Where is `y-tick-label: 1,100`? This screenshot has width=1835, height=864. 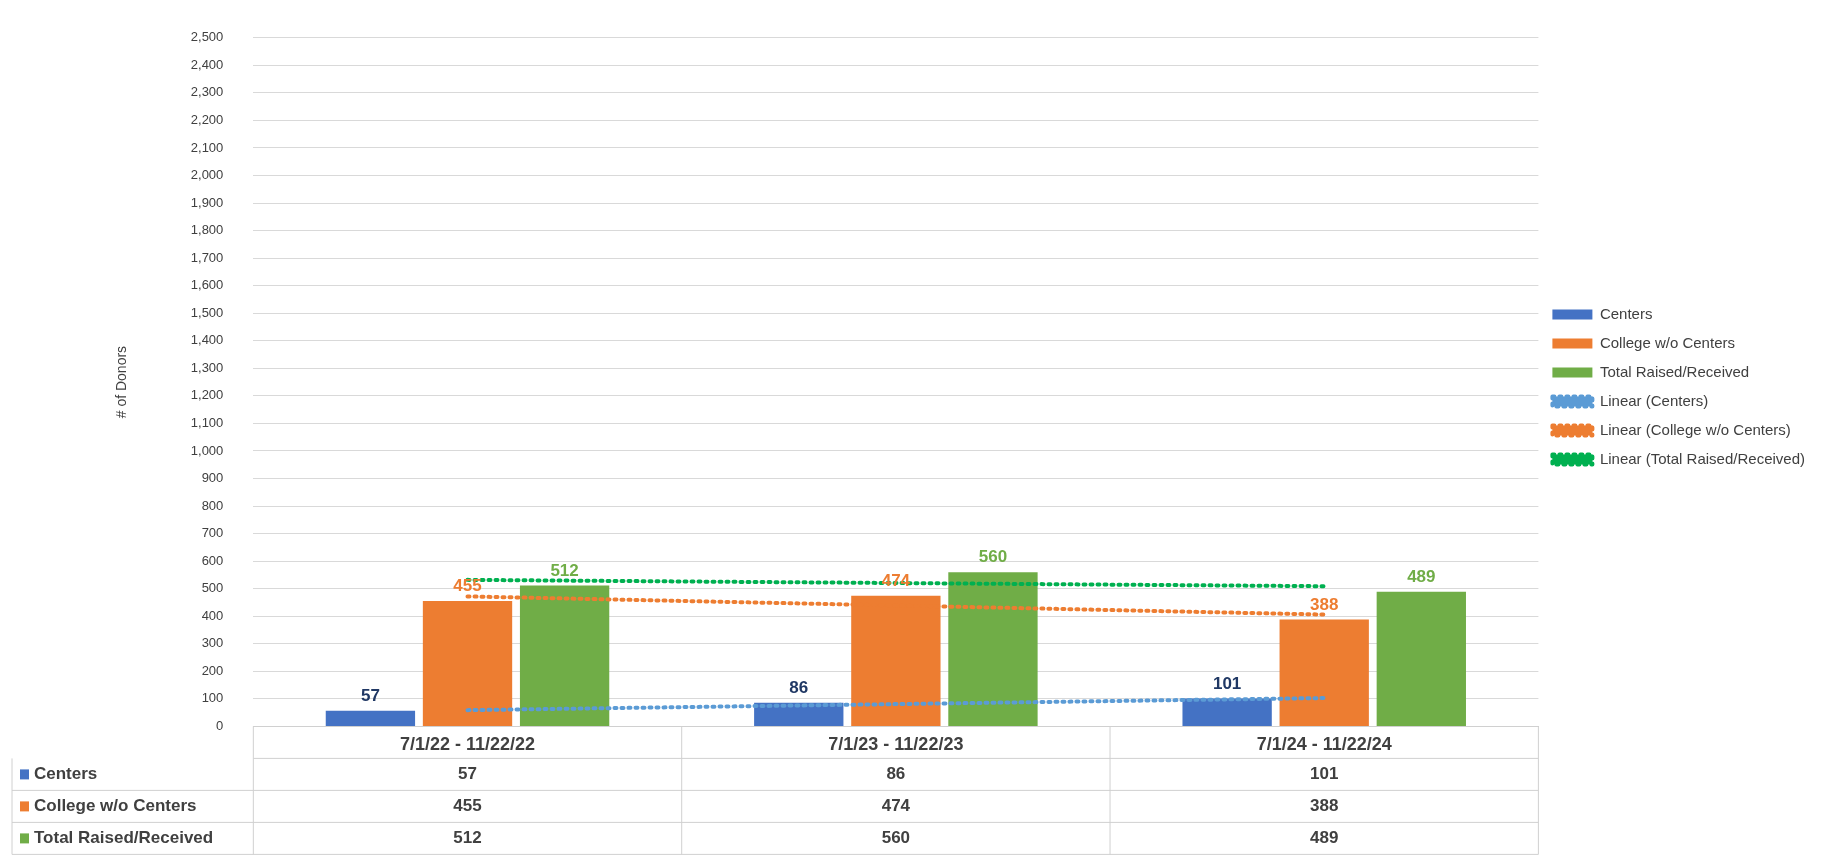
y-tick-label: 1,100 is located at coordinates (207, 422).